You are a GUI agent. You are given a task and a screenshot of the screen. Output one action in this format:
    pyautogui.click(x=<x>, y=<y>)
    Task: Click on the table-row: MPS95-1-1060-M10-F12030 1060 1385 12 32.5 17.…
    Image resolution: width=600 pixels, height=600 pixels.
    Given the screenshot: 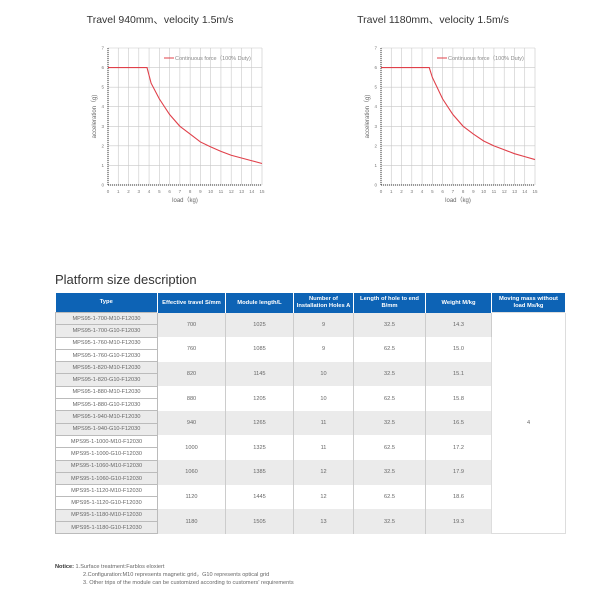 What is the action you would take?
    pyautogui.click(x=310, y=472)
    